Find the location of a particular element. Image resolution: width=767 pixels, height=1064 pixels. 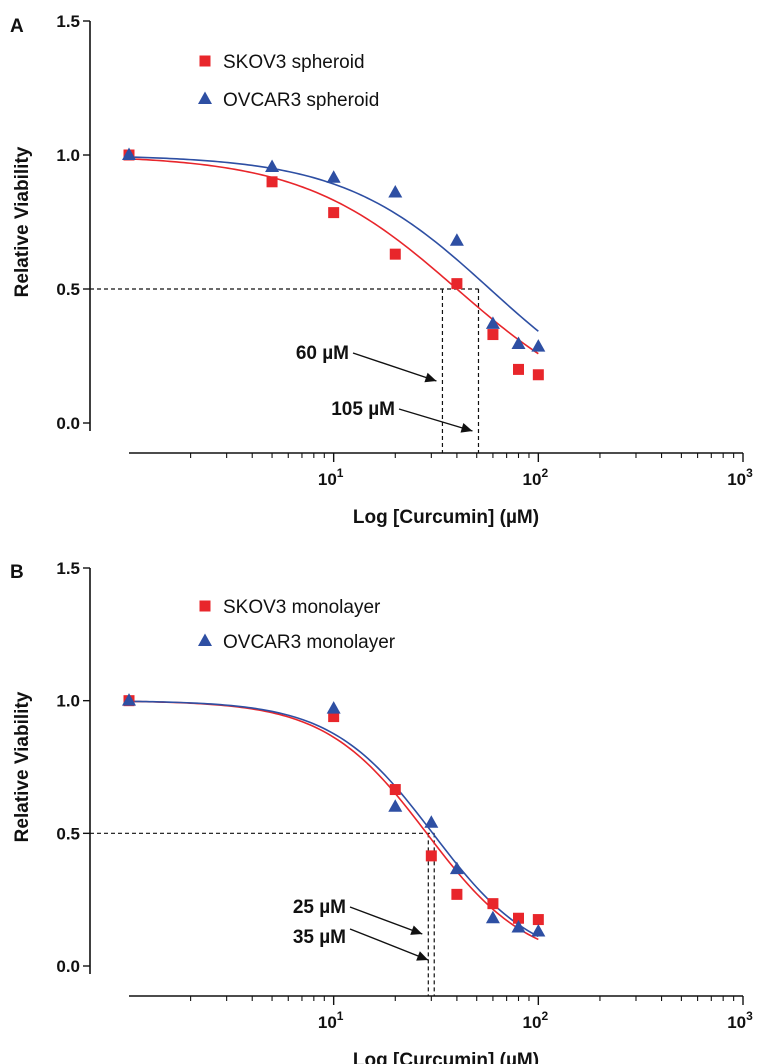

annotation-label: 60 µM is located at coordinates (322, 353).